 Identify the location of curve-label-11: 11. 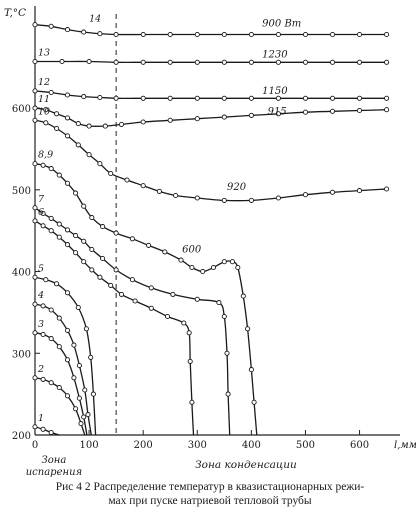
(44, 99).